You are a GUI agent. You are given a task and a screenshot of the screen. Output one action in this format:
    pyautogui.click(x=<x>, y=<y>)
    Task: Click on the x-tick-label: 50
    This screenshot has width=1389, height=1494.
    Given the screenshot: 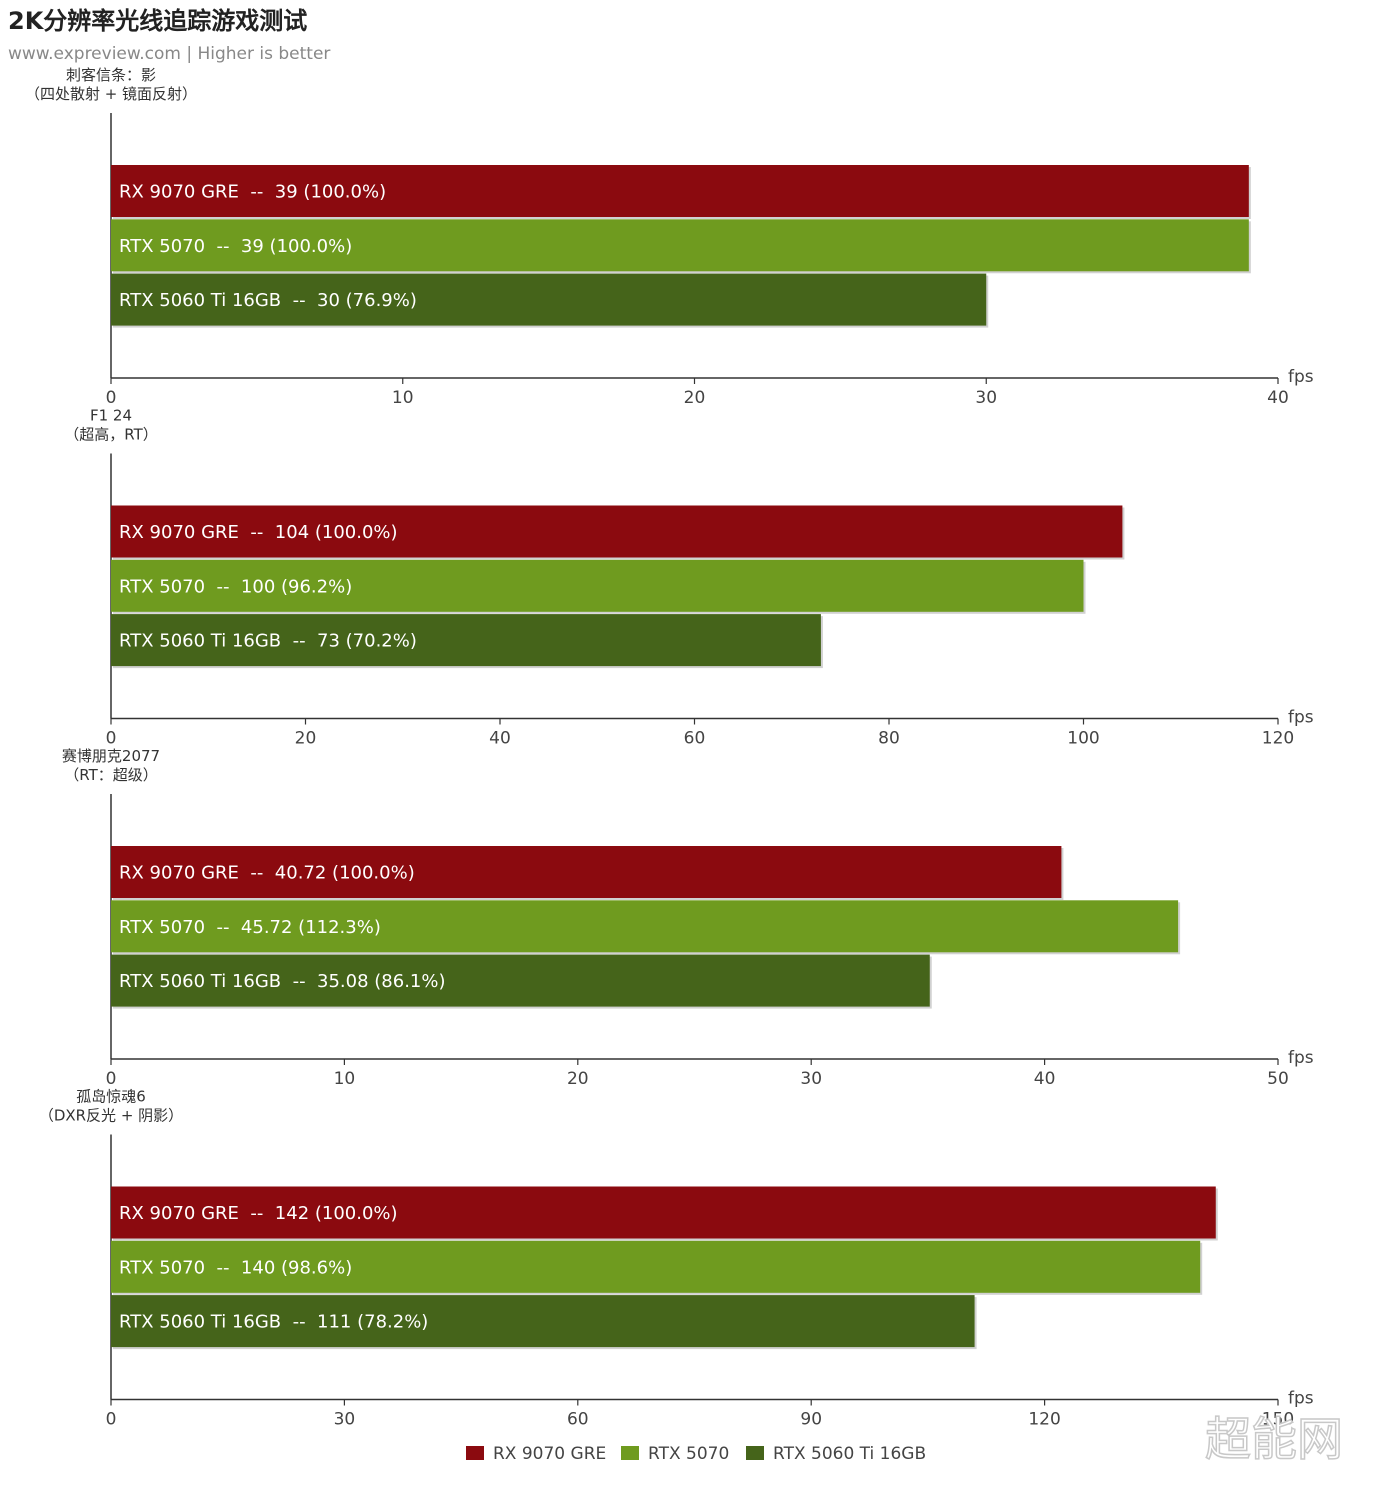 What is the action you would take?
    pyautogui.click(x=1278, y=1079)
    